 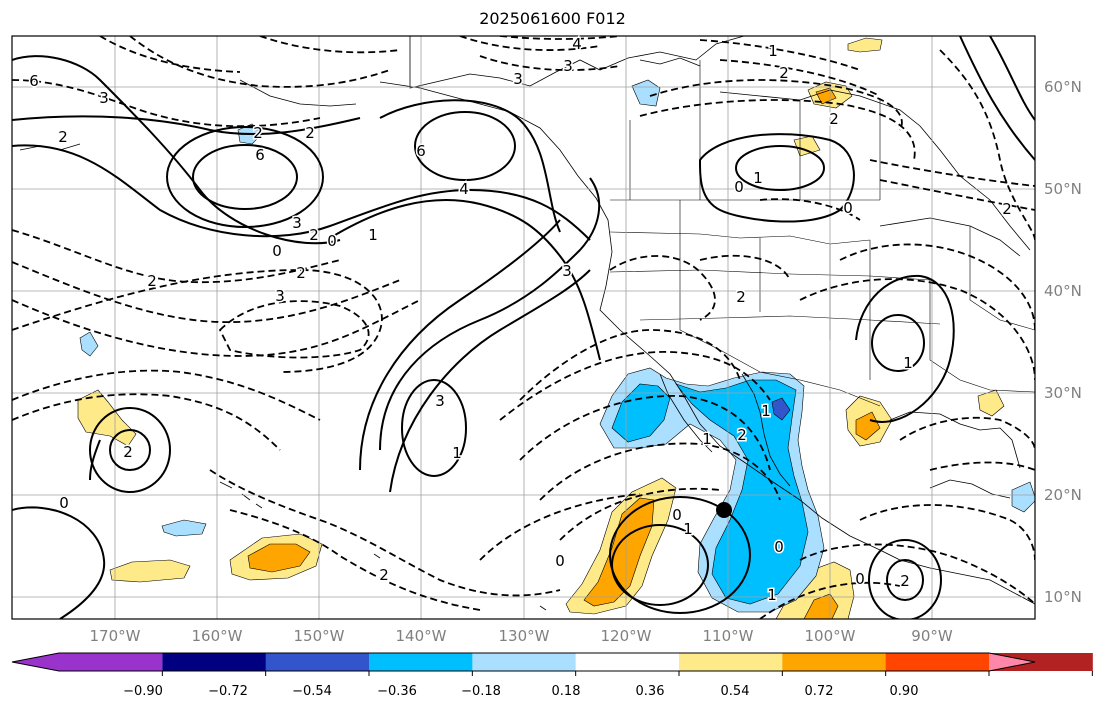 I want to click on colorbar, so click(x=552, y=664).